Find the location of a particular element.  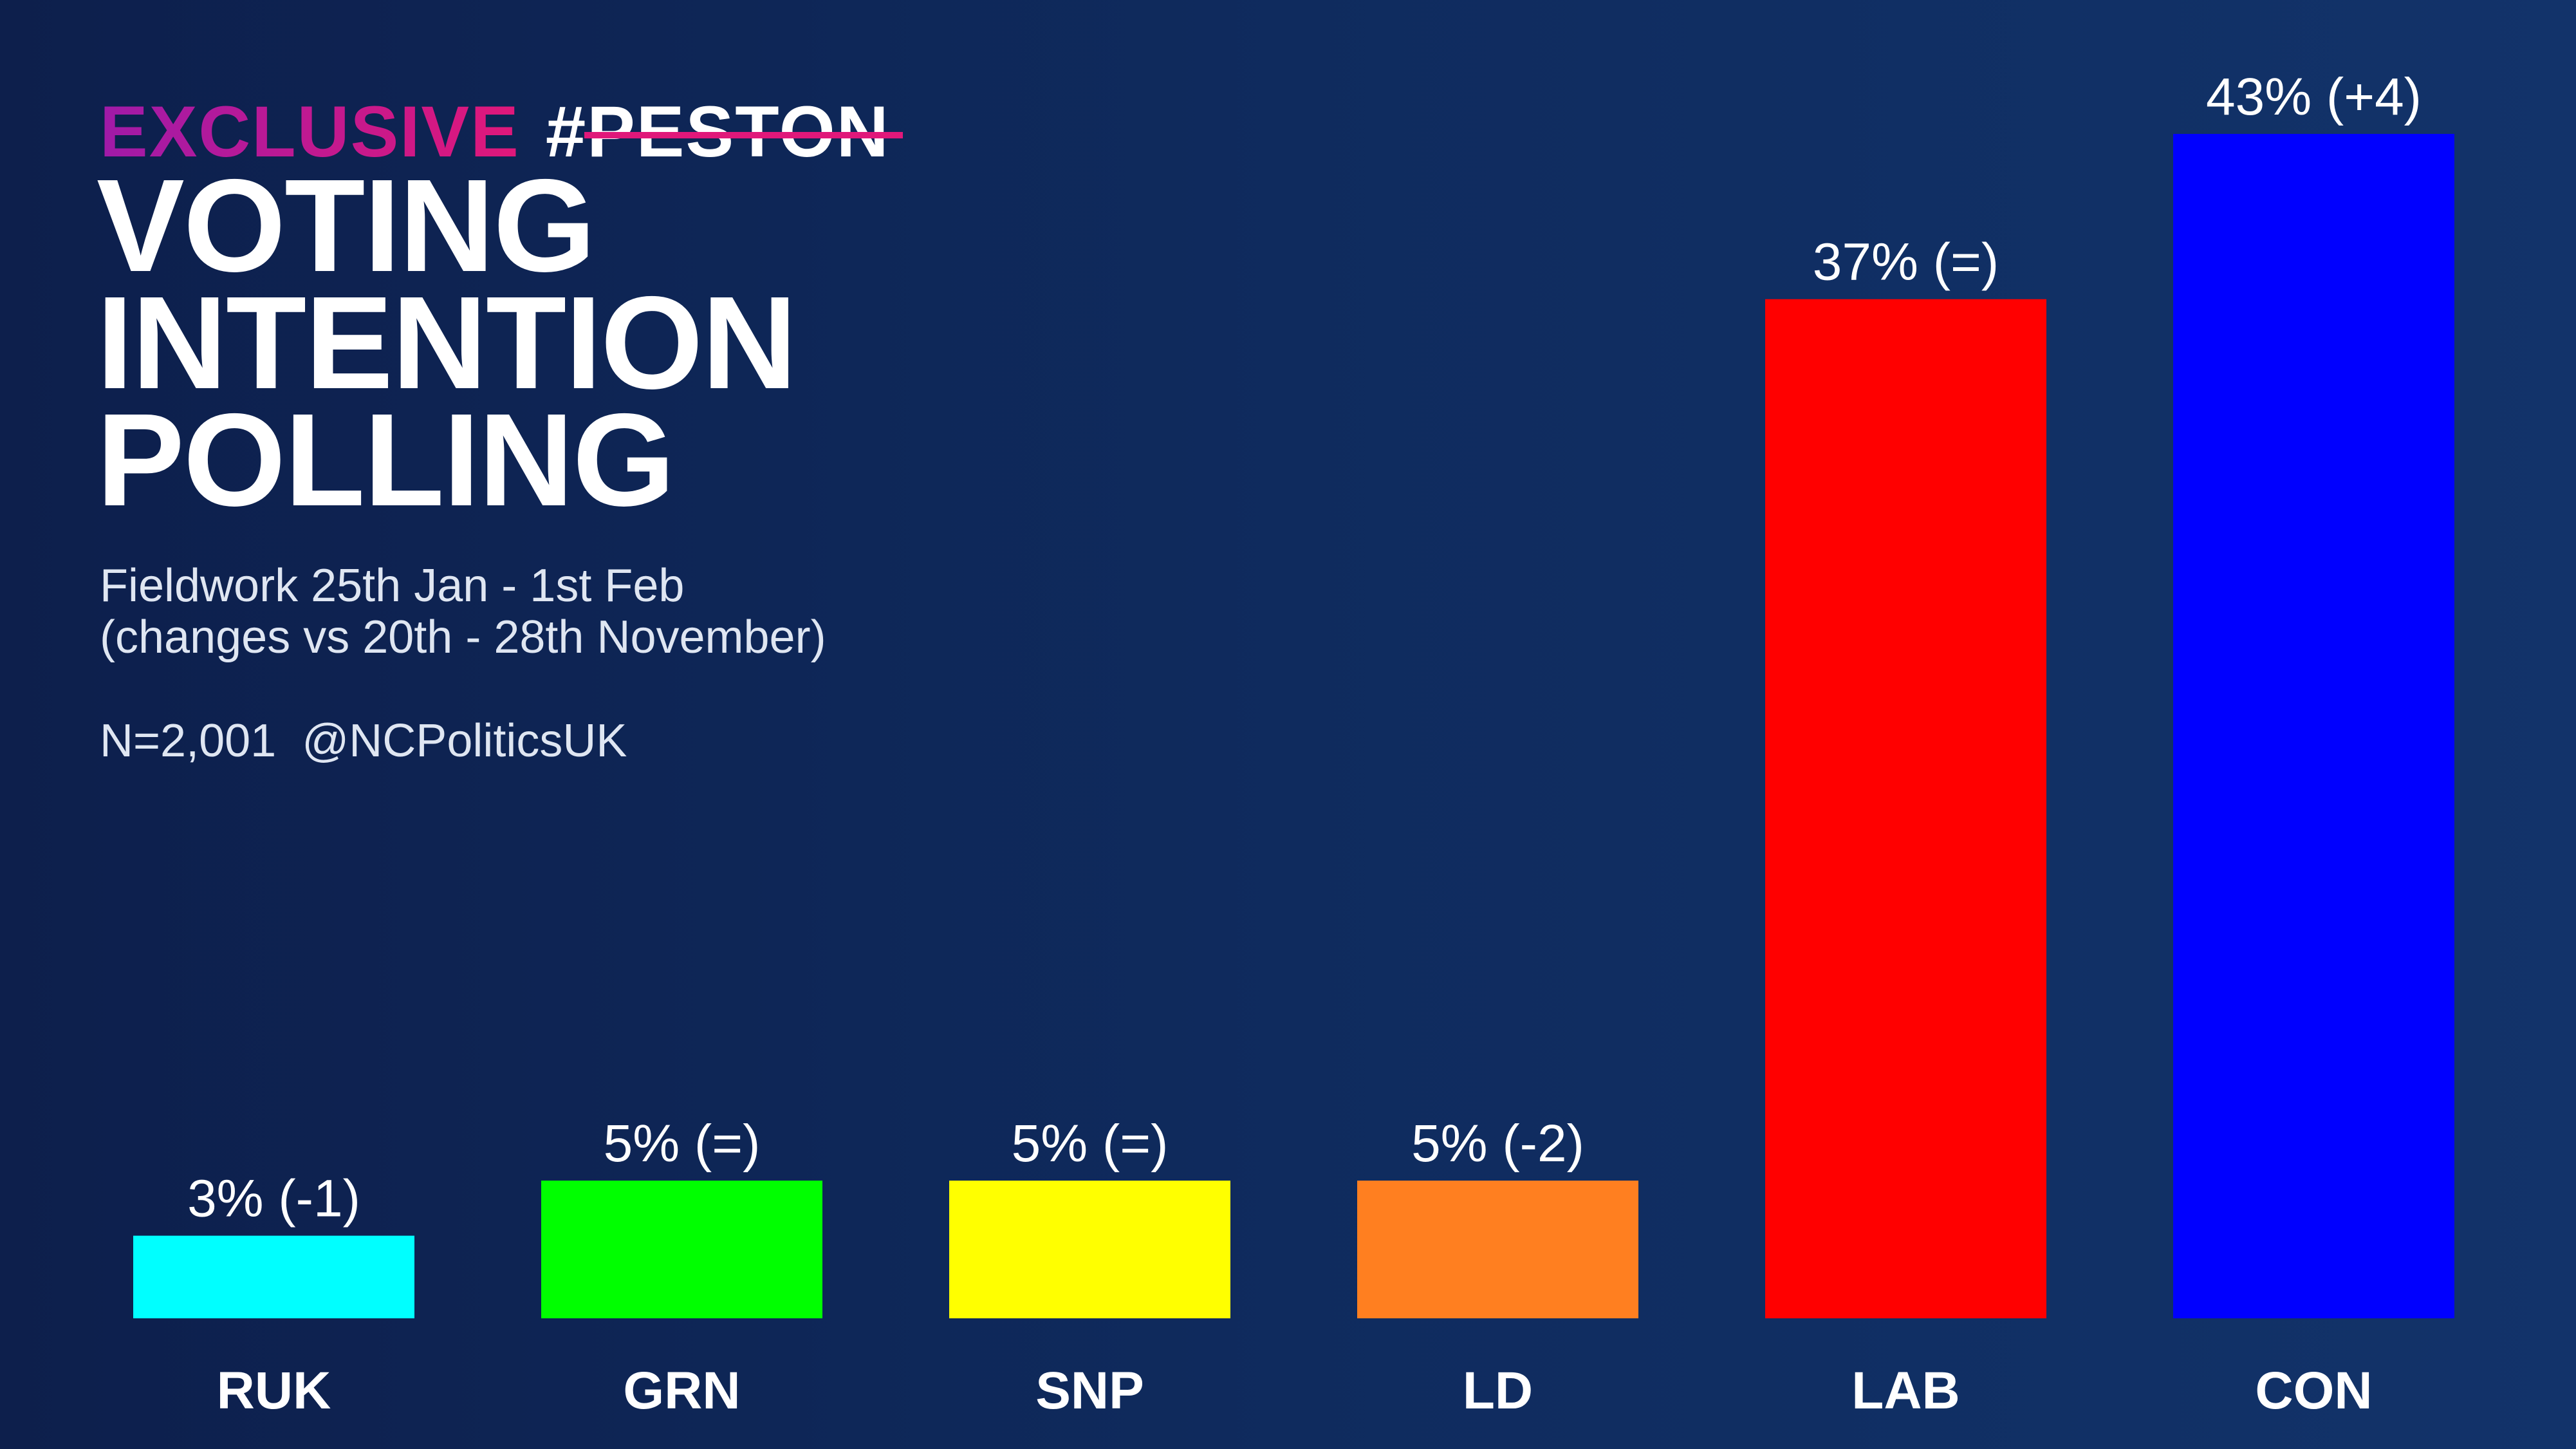

category-label-grn: GRN is located at coordinates (681, 1390).